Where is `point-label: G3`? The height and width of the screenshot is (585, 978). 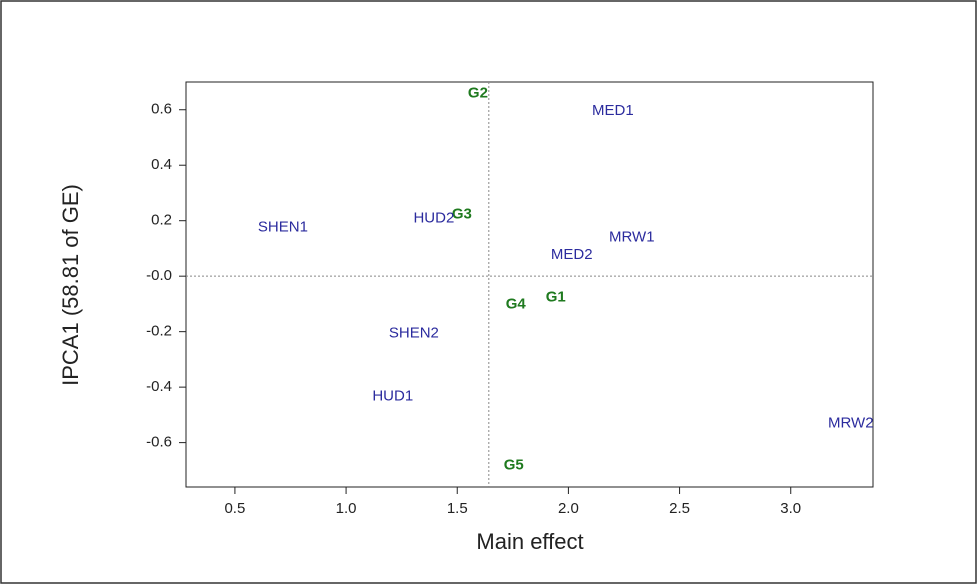 point-label: G3 is located at coordinates (462, 214).